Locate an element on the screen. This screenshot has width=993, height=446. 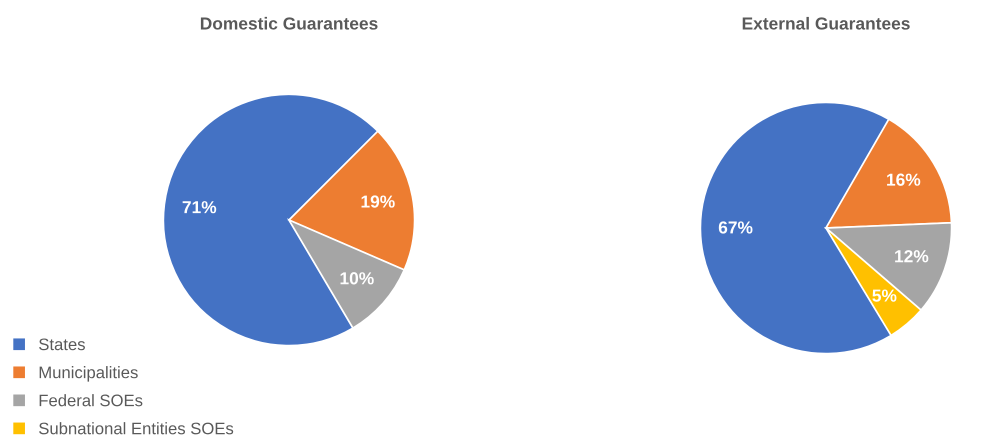
data-label: 5% is located at coordinates (884, 295).